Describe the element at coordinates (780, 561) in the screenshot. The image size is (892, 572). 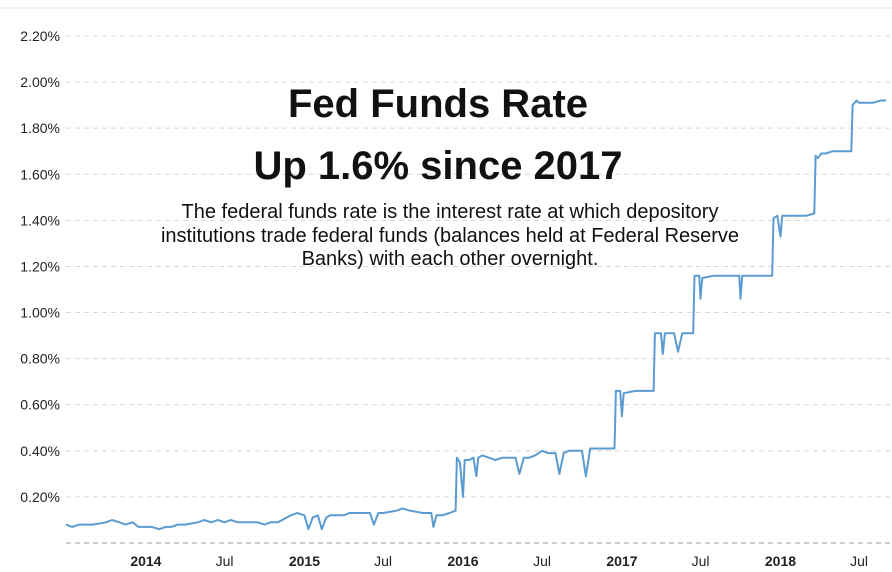
I see `x-tick-label: 2018` at that location.